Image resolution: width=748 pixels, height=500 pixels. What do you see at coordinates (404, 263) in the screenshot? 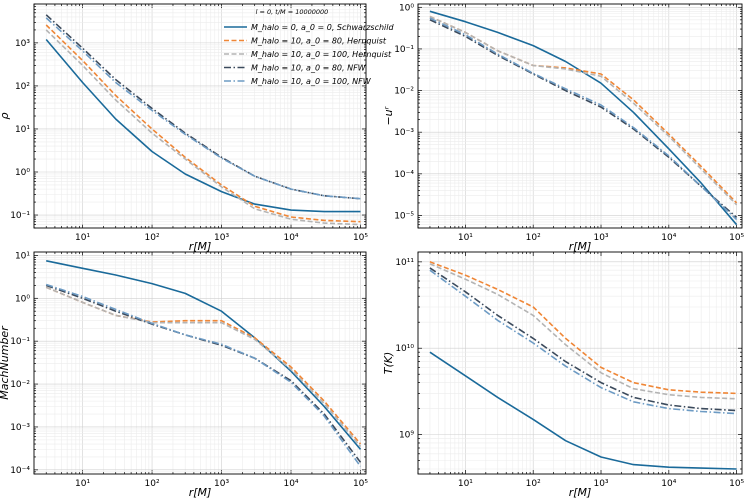
I see `y-tick-label: 10¹¹` at bounding box center [404, 263].